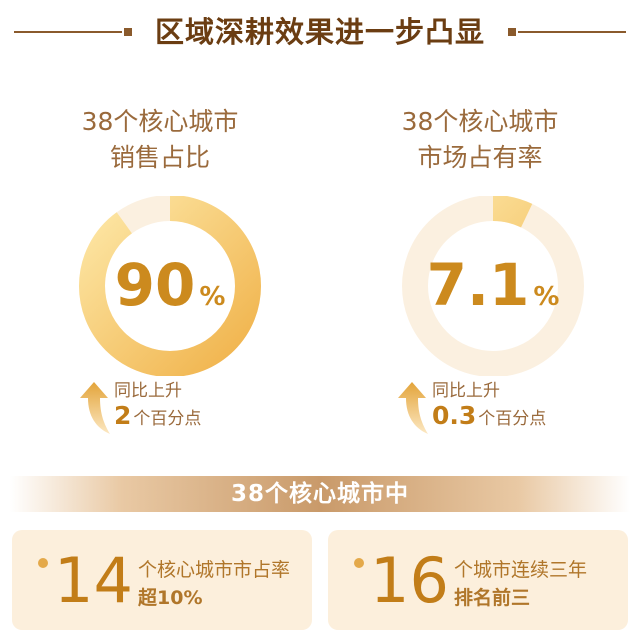  What do you see at coordinates (512, 32) in the screenshot?
I see `title-ornament-right` at bounding box center [512, 32].